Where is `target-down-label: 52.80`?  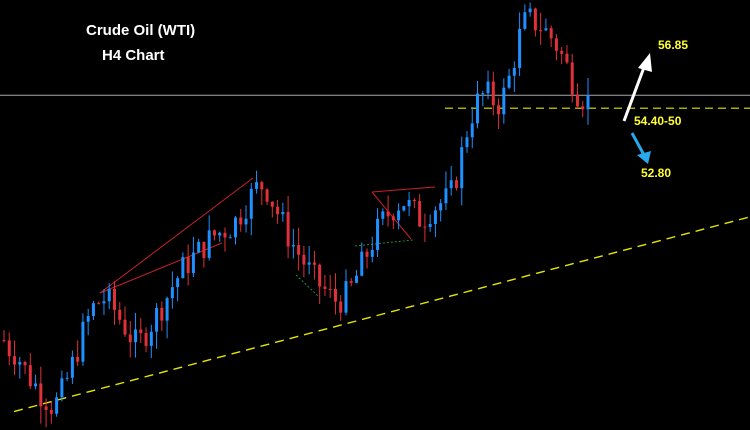
target-down-label: 52.80 is located at coordinates (656, 173).